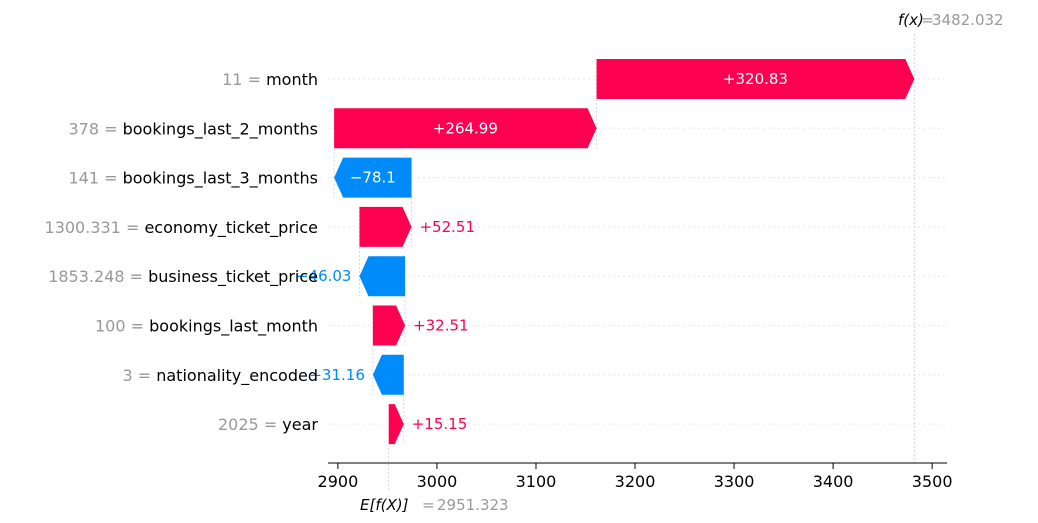 The width and height of the screenshot is (1038, 523). What do you see at coordinates (338, 481) in the screenshot?
I see `x-tick-label: 2900` at bounding box center [338, 481].